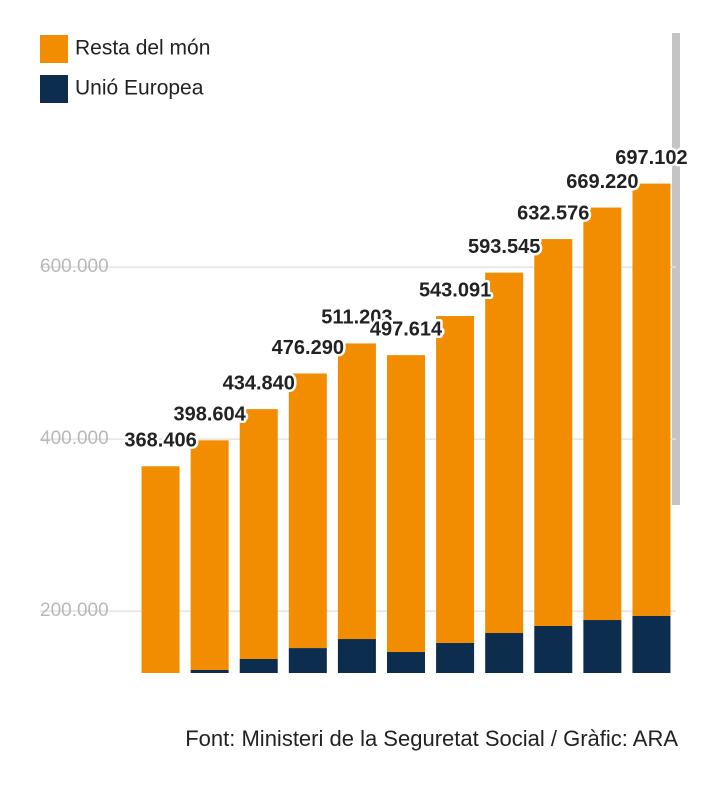 Image resolution: width=720 pixels, height=790 pixels. What do you see at coordinates (74, 610) in the screenshot?
I see `y-tick-label: 200.000` at bounding box center [74, 610].